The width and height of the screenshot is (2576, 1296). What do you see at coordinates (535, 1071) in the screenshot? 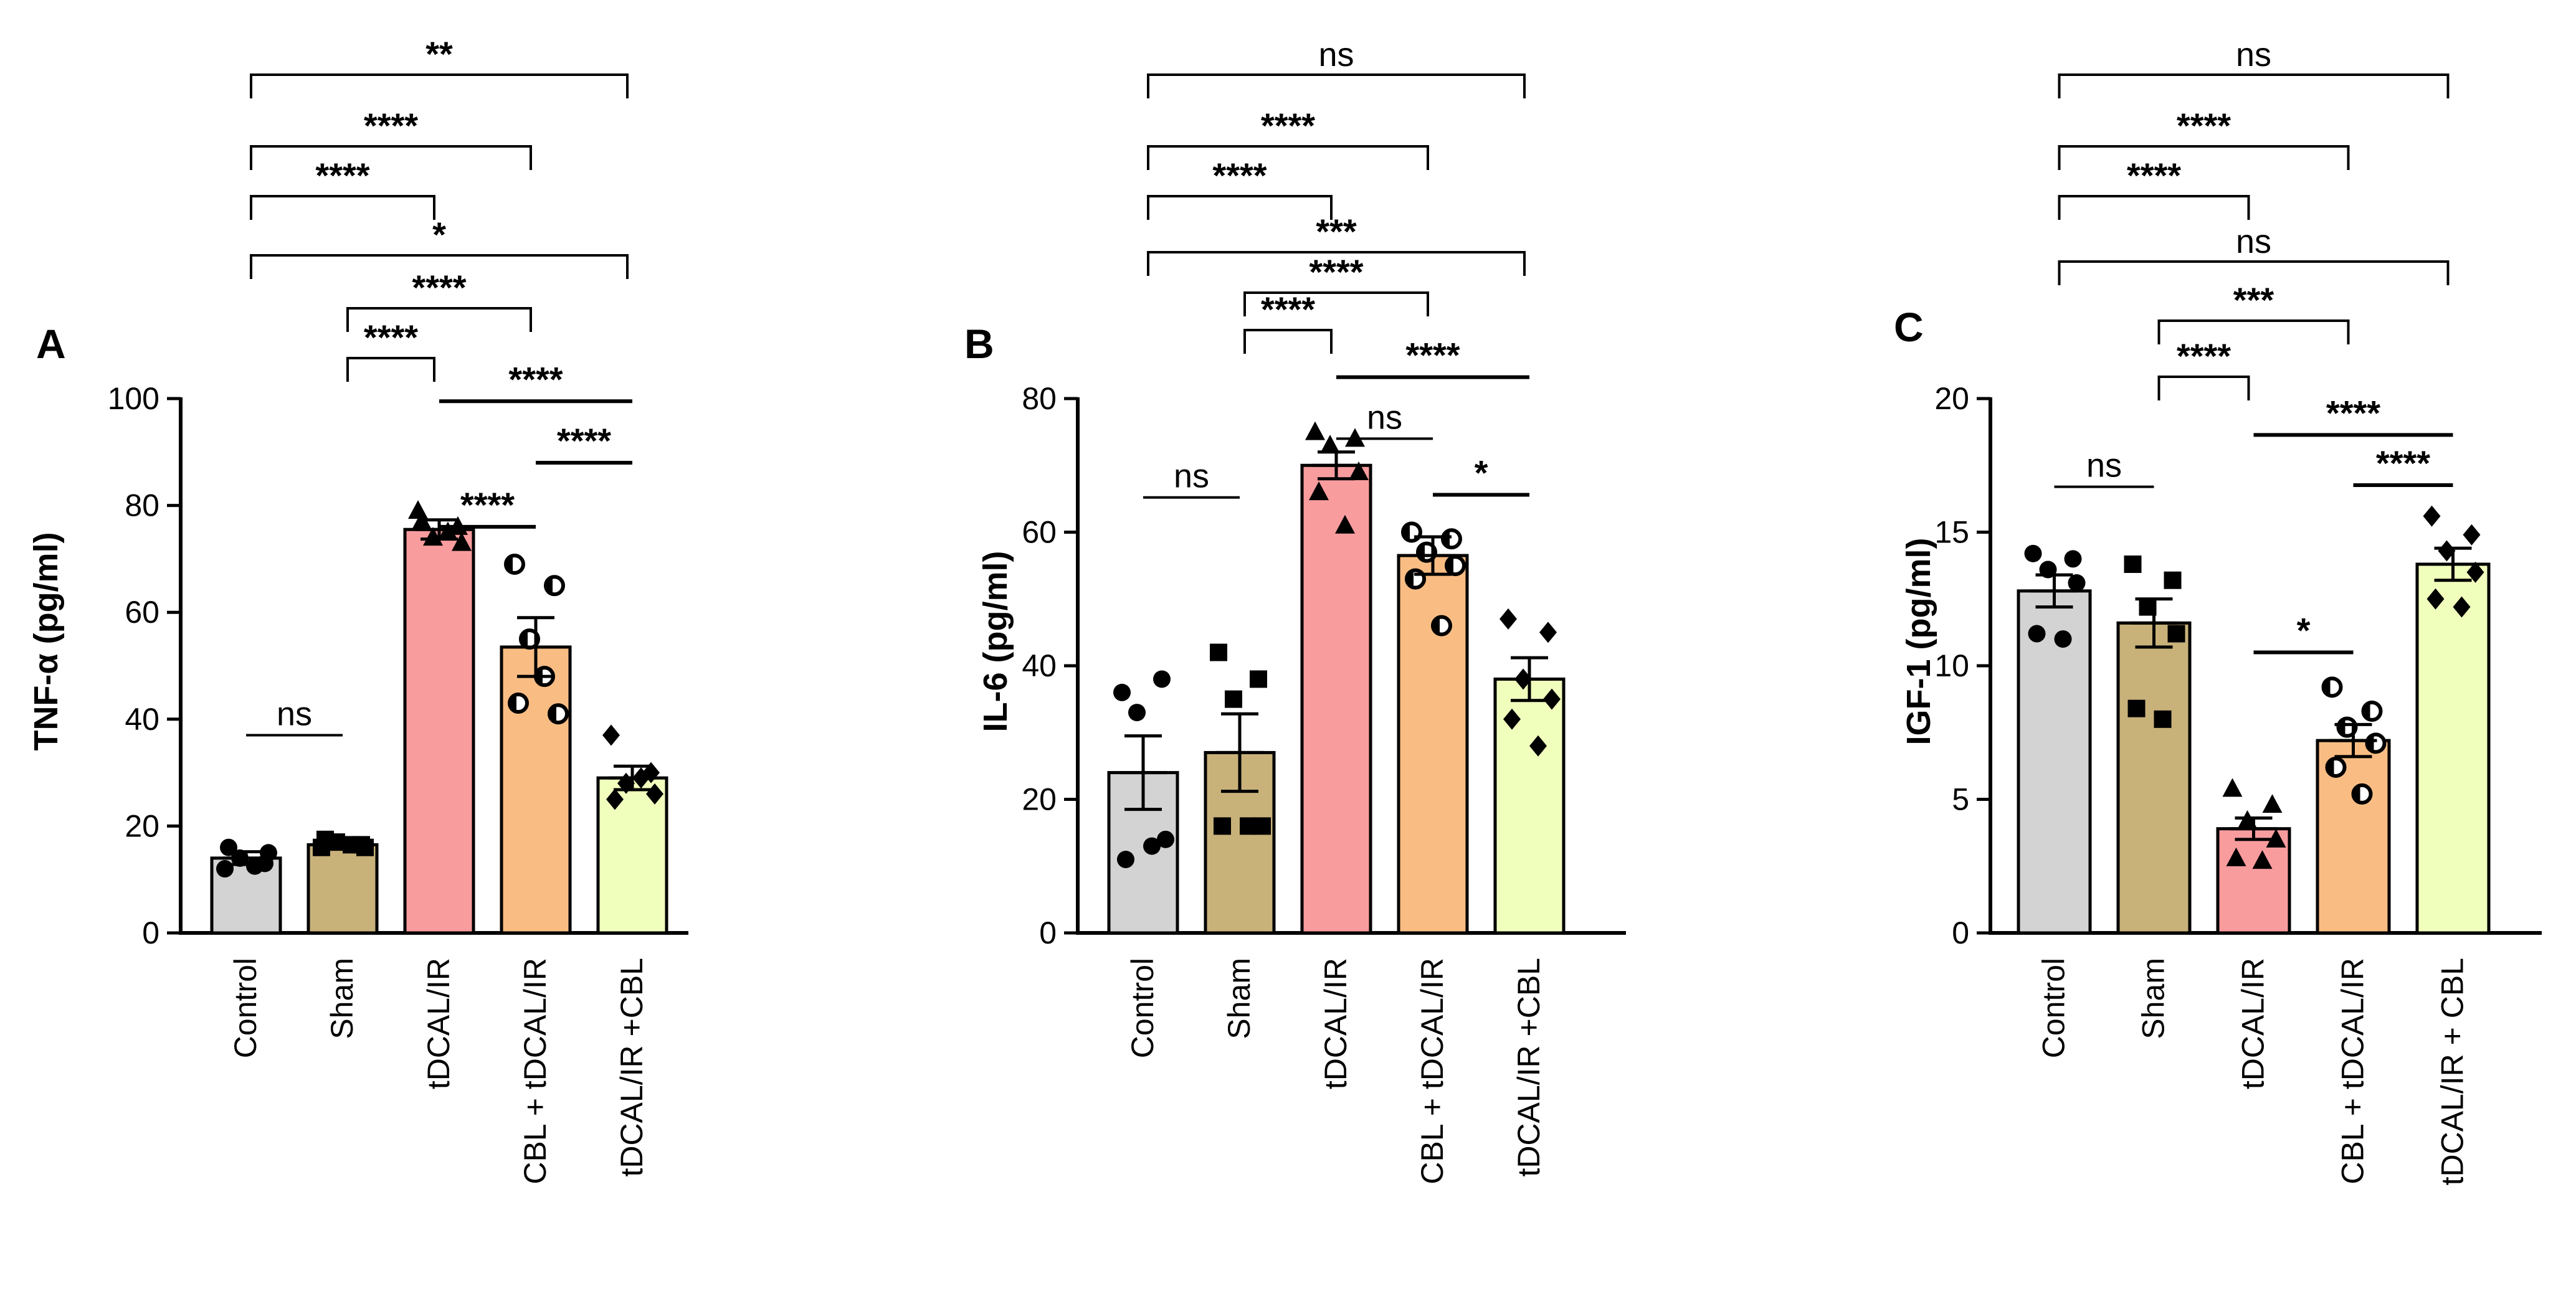
I see `x-category-label: CBL + tDCAL/IR` at bounding box center [535, 1071].